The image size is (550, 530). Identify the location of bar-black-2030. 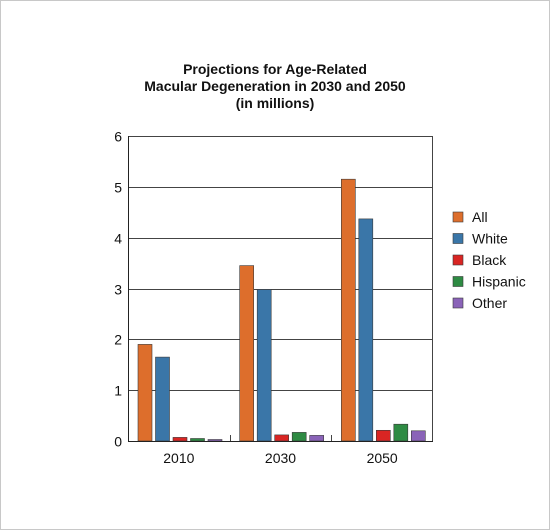
(282, 438).